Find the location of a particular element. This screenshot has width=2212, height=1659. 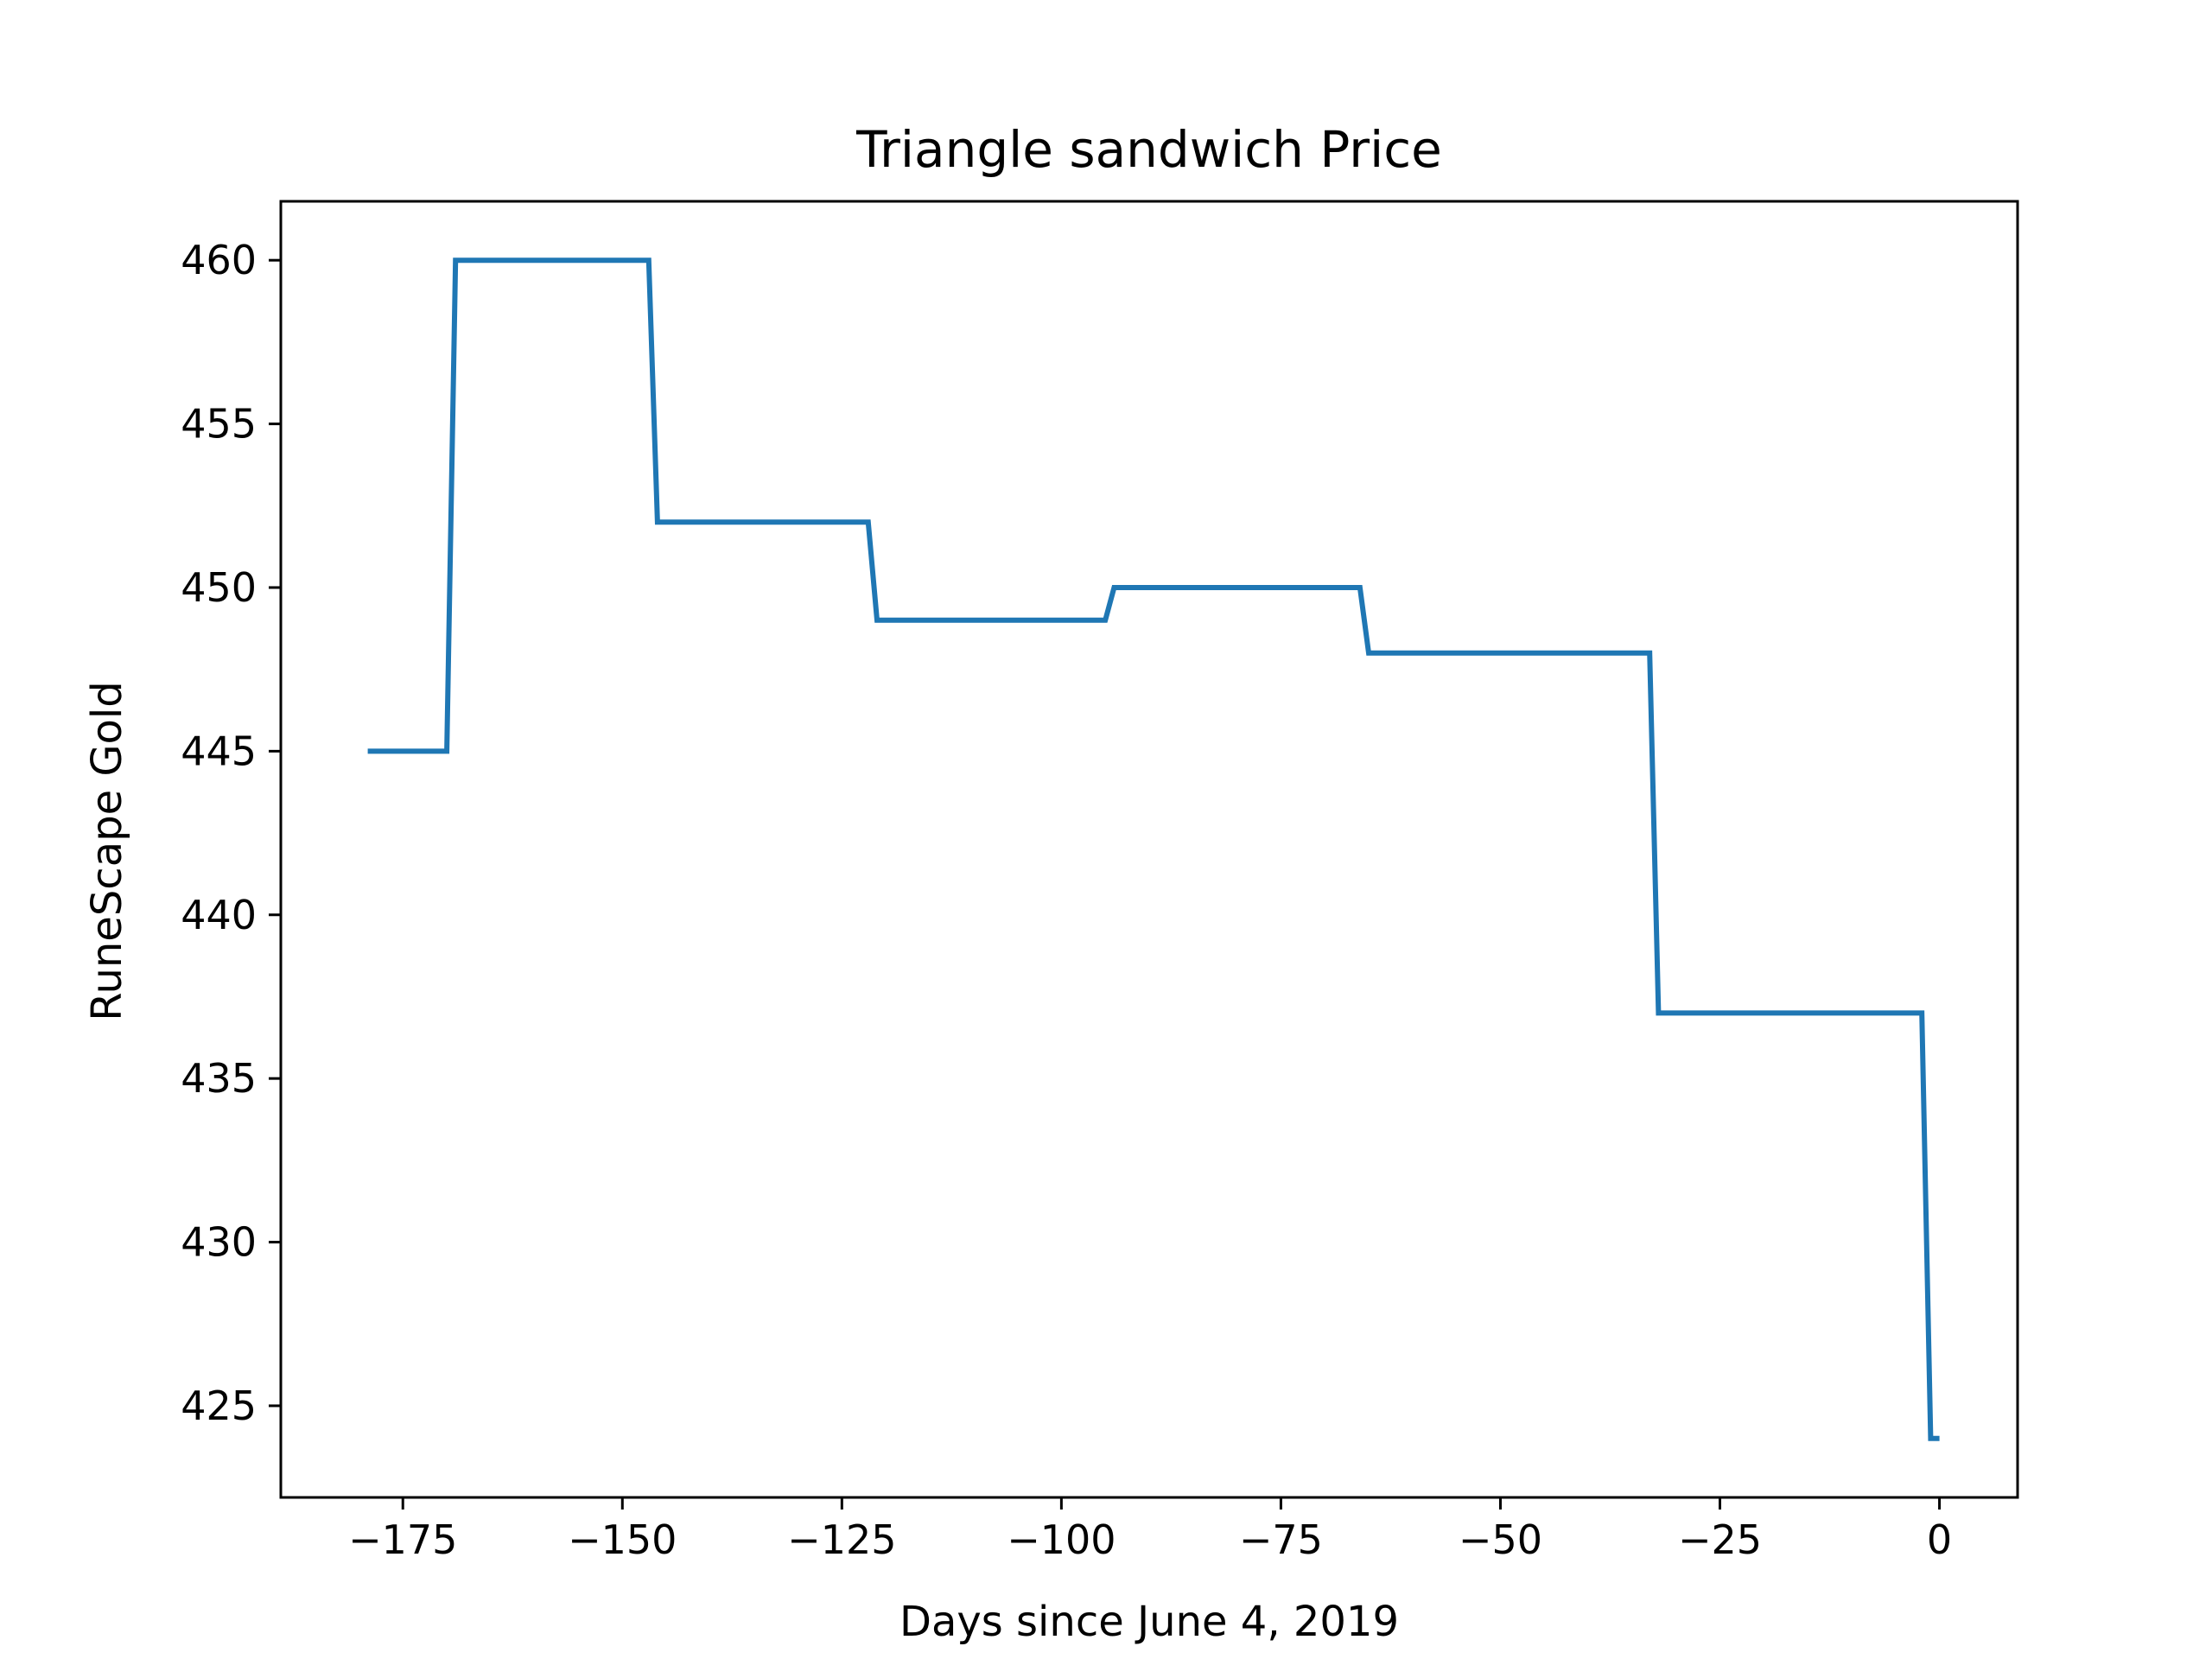

y-tick-label: 460 is located at coordinates (219, 260).